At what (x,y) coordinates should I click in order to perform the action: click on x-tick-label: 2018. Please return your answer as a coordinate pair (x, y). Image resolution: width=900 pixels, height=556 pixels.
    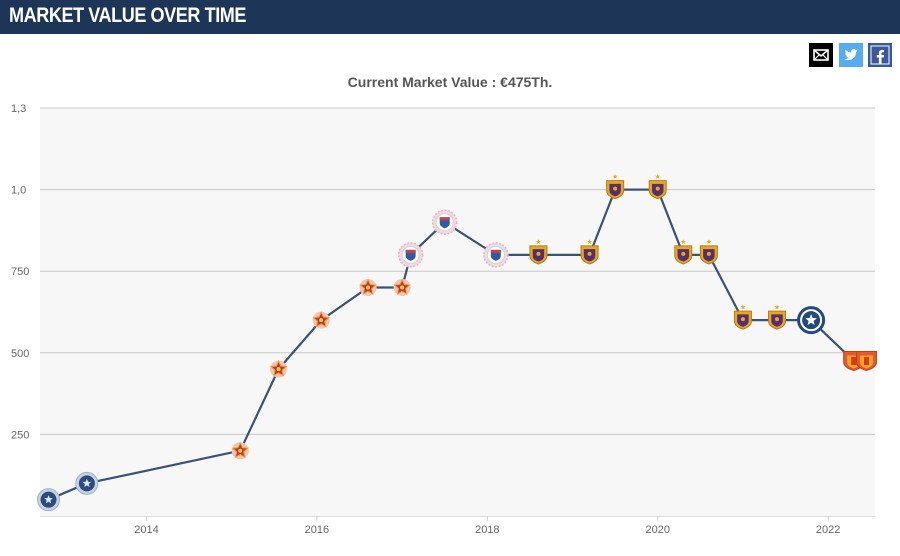
    Looking at the image, I should click on (487, 530).